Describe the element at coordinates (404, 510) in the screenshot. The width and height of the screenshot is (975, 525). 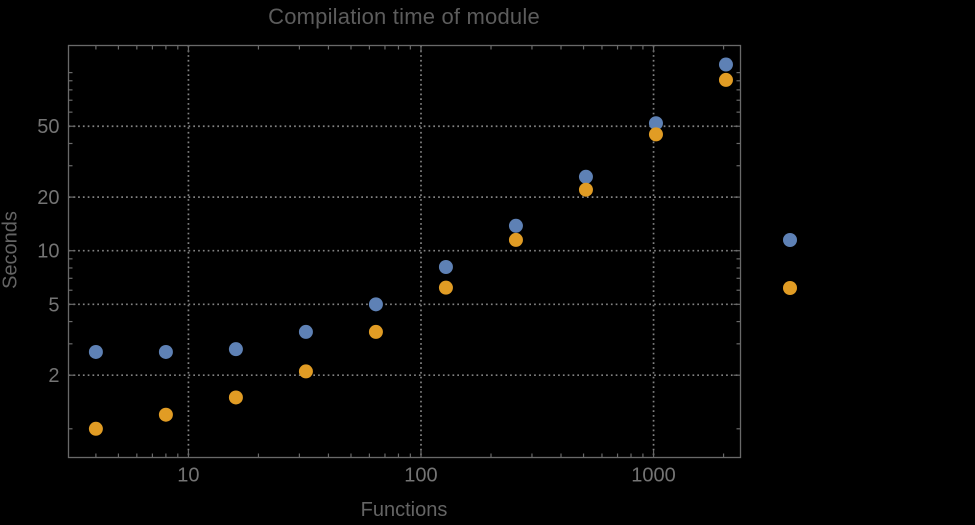
I see `x-axis-title: Functions` at that location.